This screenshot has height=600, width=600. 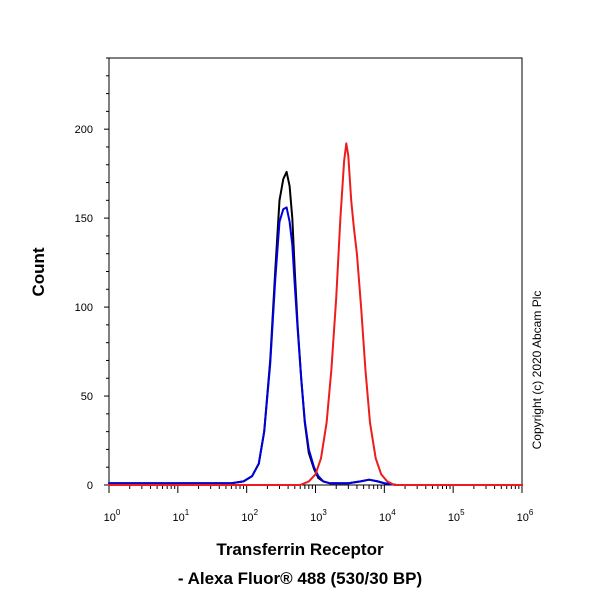 I want to click on copyright-notice: Copyright (c) 2020 Abcam Plc, so click(x=537, y=370).